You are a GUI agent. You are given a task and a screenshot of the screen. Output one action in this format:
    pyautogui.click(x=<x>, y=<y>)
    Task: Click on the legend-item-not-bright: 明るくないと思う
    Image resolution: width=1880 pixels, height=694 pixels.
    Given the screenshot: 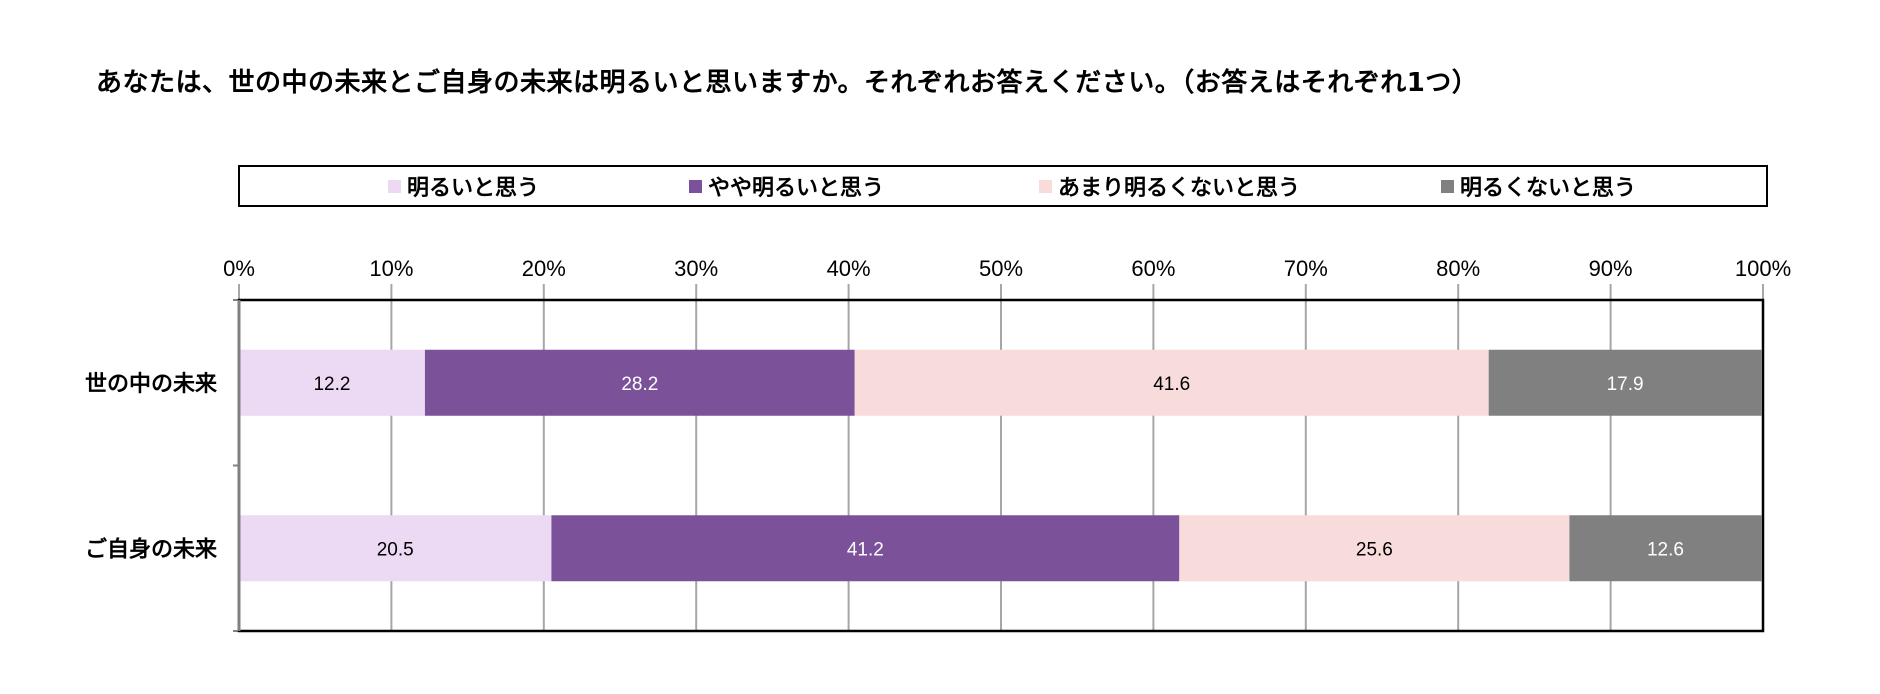 What is the action you would take?
    pyautogui.click(x=1538, y=186)
    